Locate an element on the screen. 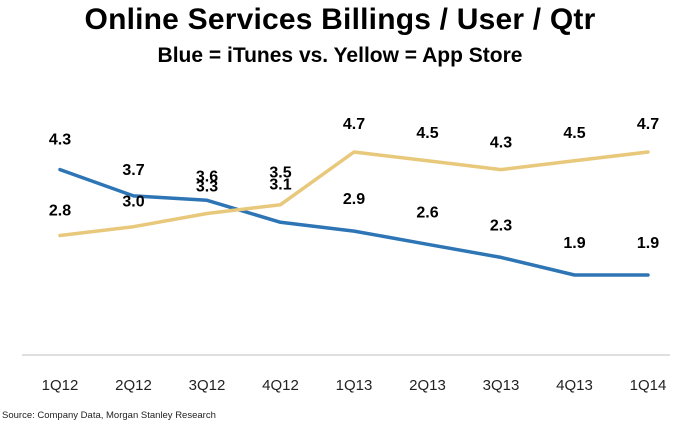  itunes-data-label: 2.6 is located at coordinates (427, 212).